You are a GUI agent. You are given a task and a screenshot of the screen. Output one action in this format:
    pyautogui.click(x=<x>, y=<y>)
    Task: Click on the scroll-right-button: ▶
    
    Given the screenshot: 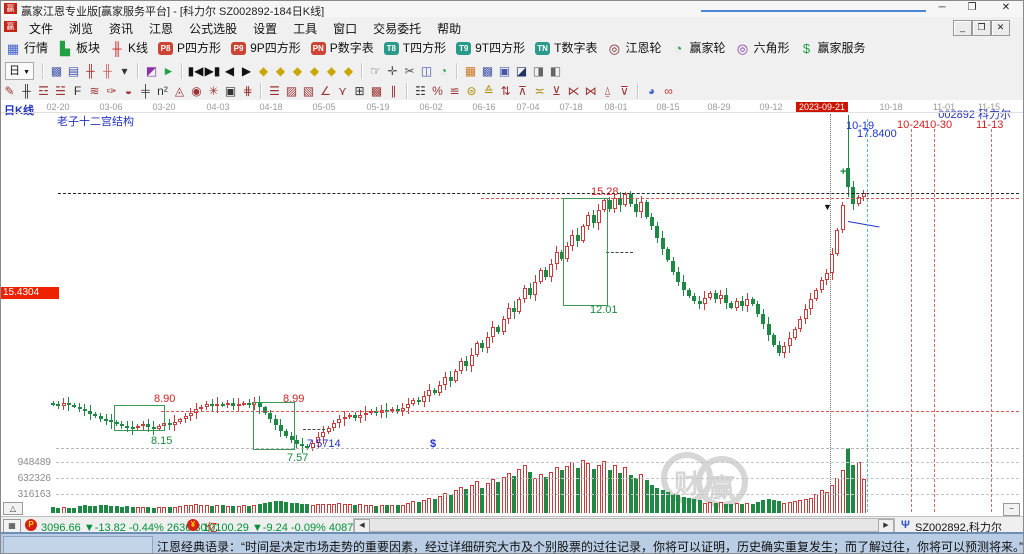 What is the action you would take?
    pyautogui.click(x=886, y=526)
    